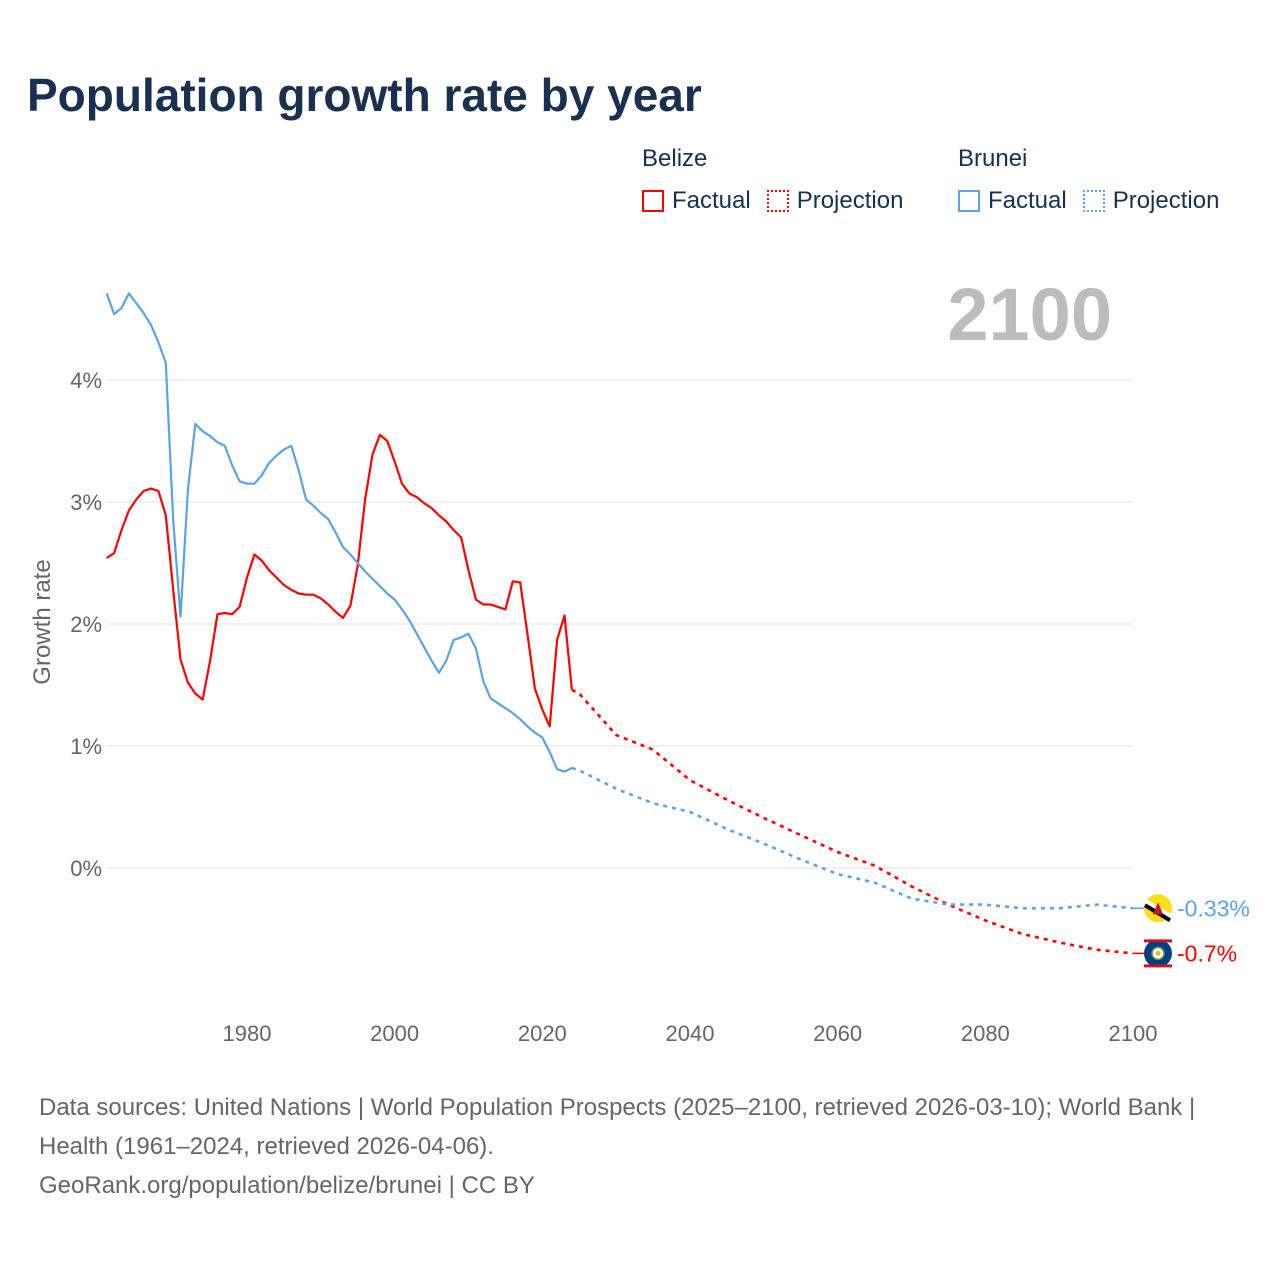 The width and height of the screenshot is (1280, 1280). I want to click on x-tick-label: 1980, so click(247, 1033).